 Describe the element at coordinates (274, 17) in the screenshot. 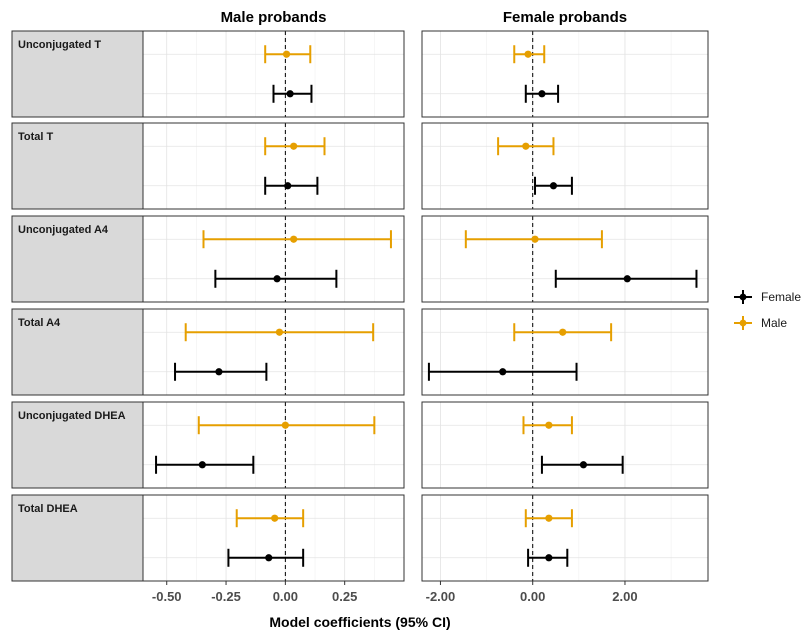

I see `panel-title: Male probands` at that location.